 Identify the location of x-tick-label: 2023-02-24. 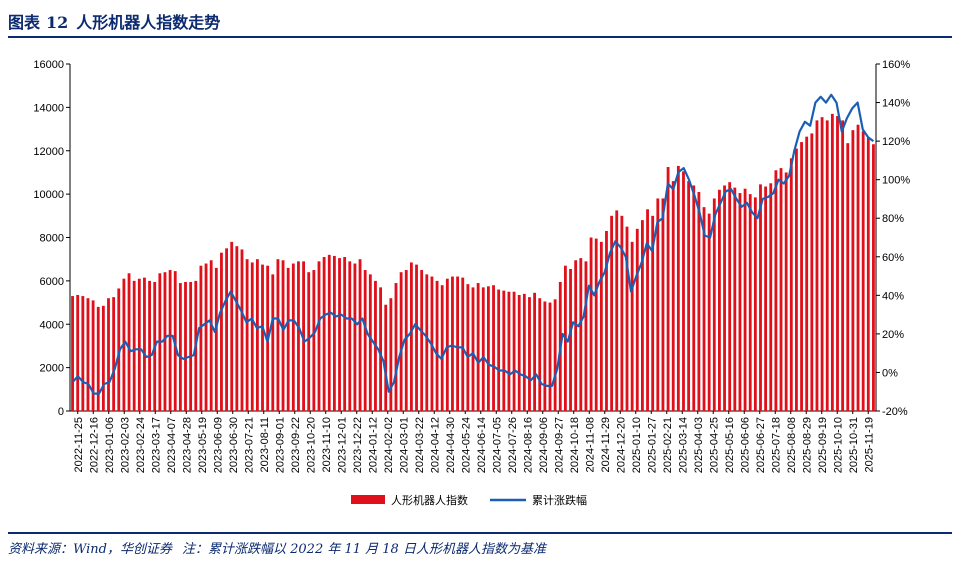
(141, 445).